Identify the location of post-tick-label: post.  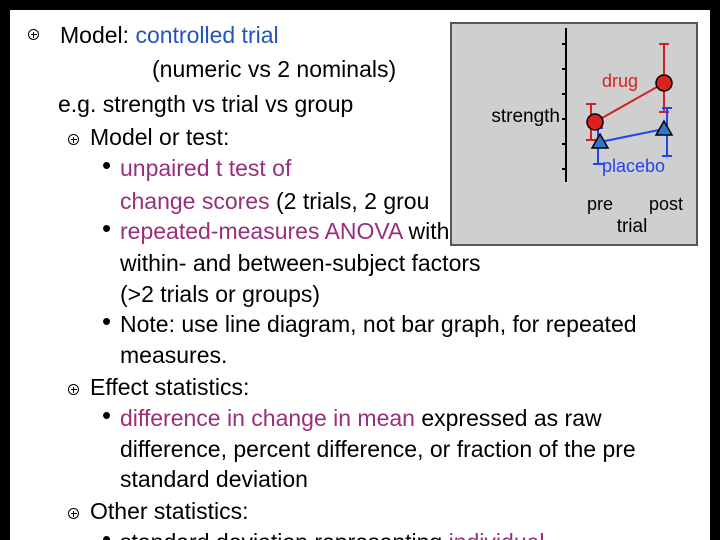
(666, 204).